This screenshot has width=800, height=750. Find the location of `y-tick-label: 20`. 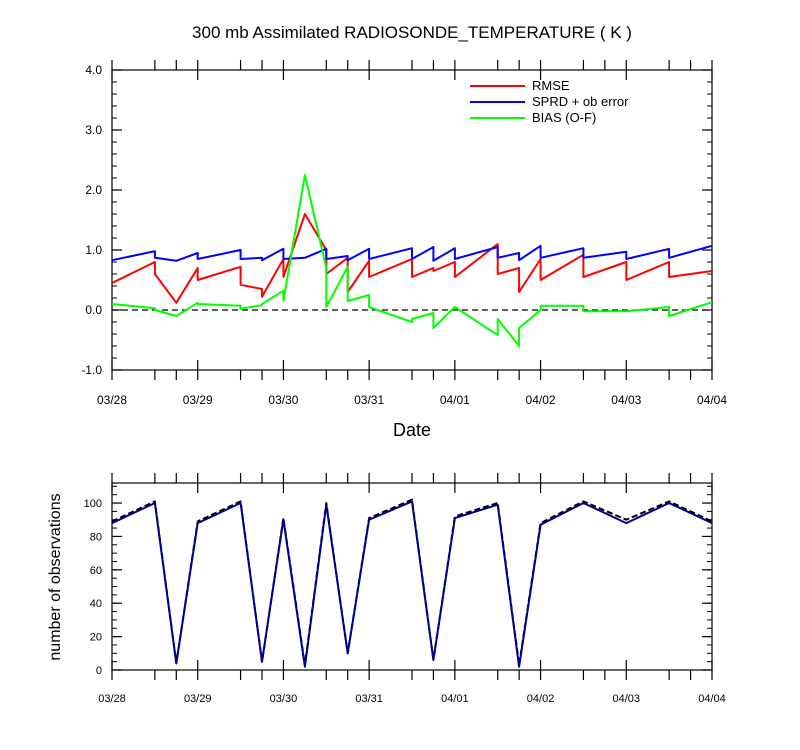

y-tick-label: 20 is located at coordinates (96, 638).